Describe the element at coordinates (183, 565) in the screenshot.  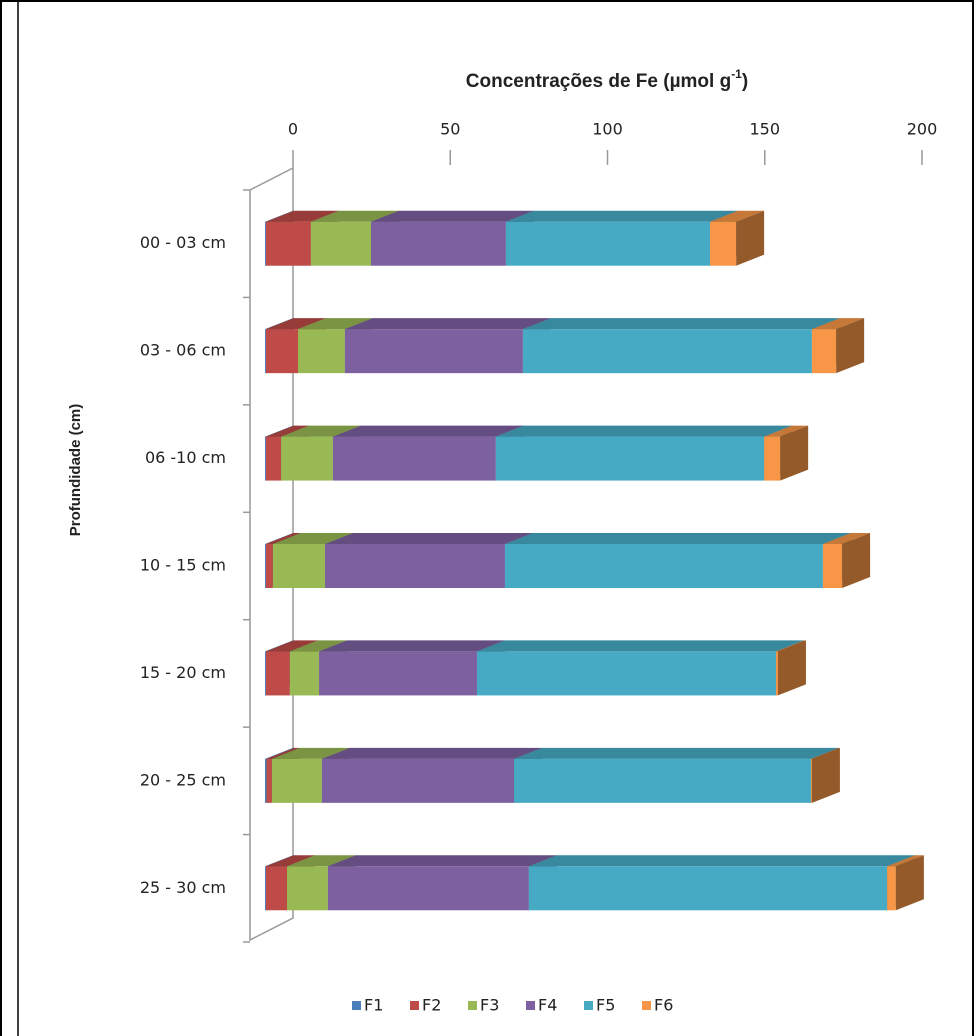
I see `y-tick-label: 10 - 15 cm` at that location.